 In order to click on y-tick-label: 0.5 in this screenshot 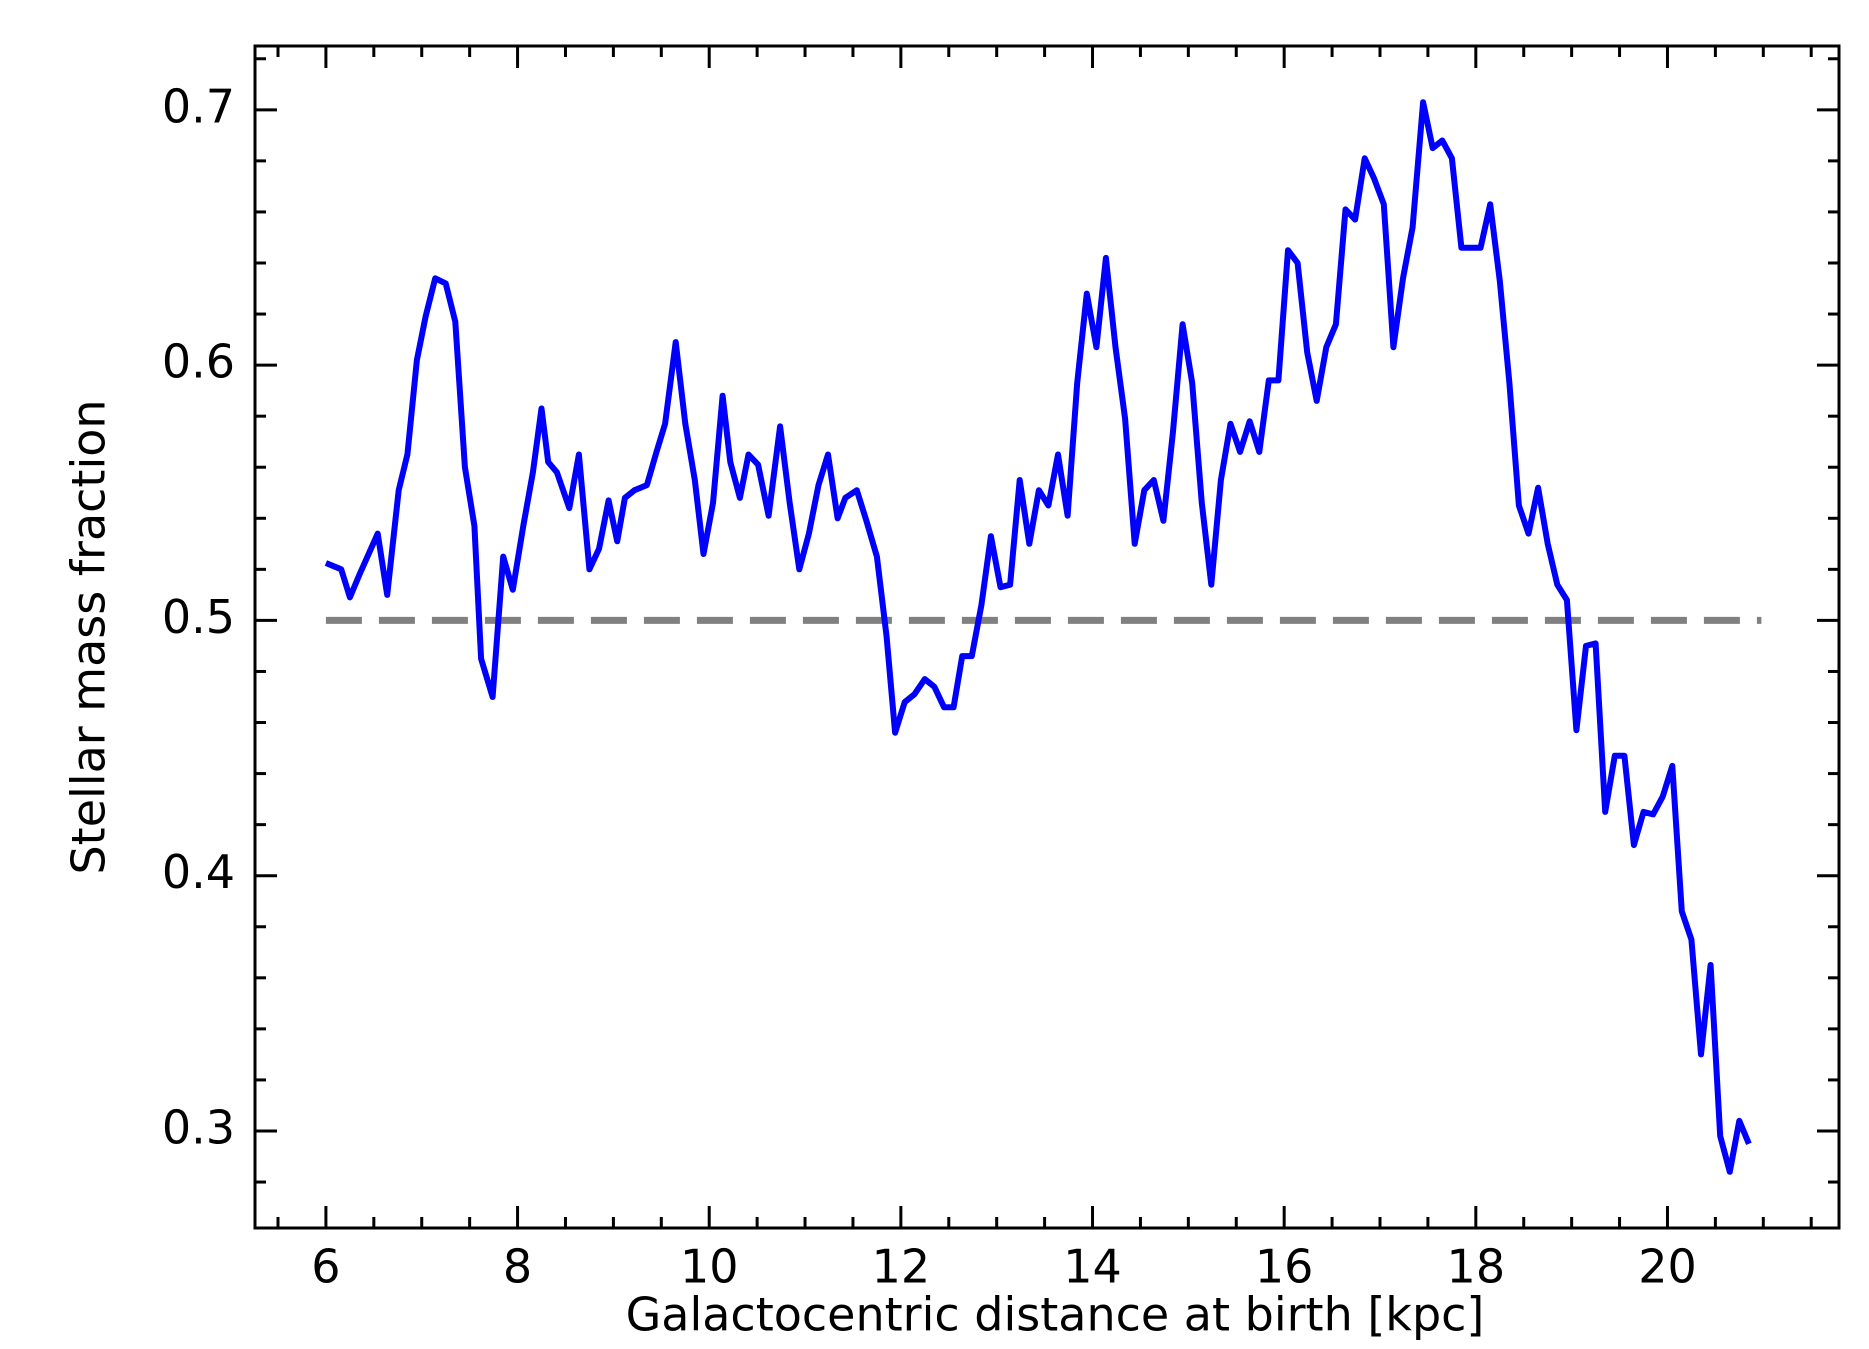, I will do `click(198, 617)`.